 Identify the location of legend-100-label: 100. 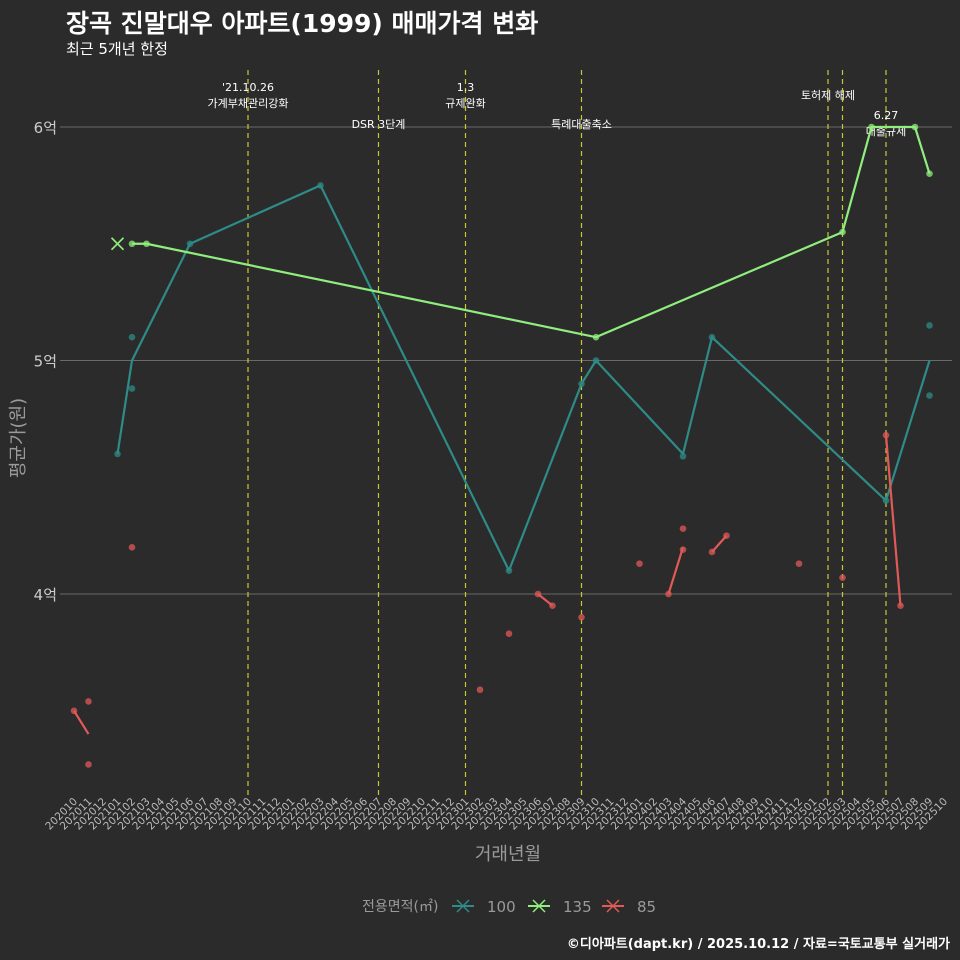
(501, 907).